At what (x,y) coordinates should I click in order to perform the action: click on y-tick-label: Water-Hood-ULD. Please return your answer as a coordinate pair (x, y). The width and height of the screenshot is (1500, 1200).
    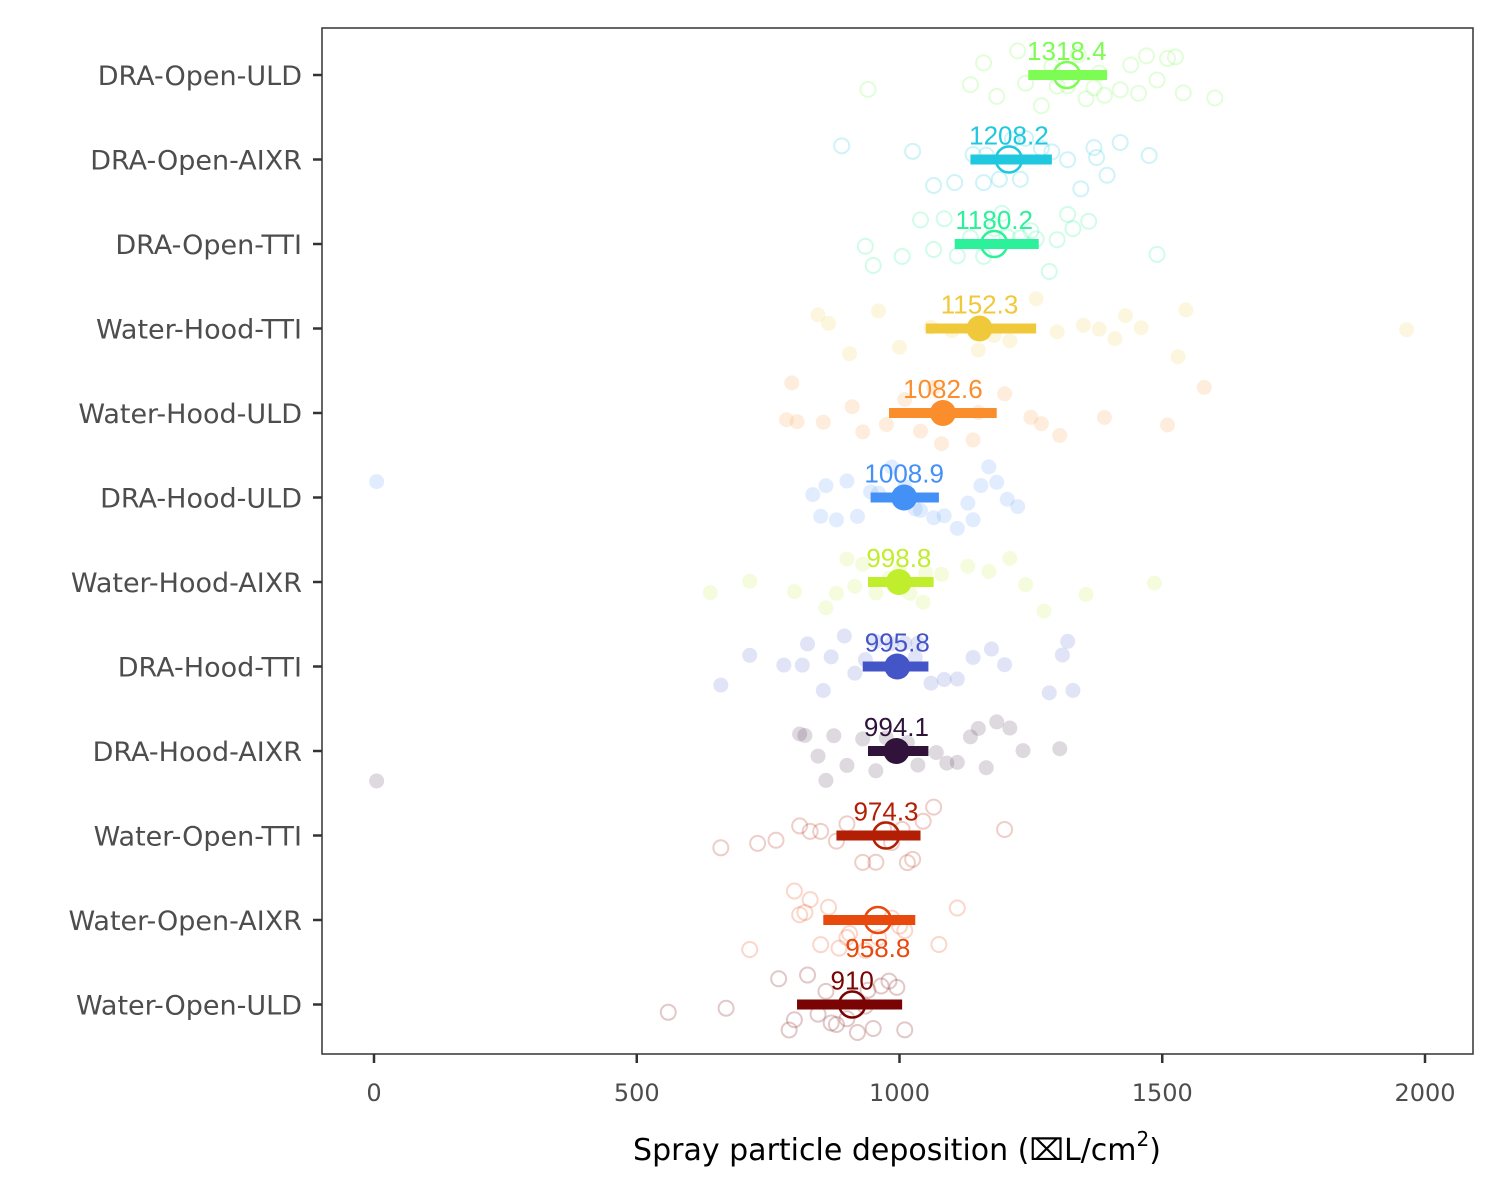
    Looking at the image, I should click on (190, 414).